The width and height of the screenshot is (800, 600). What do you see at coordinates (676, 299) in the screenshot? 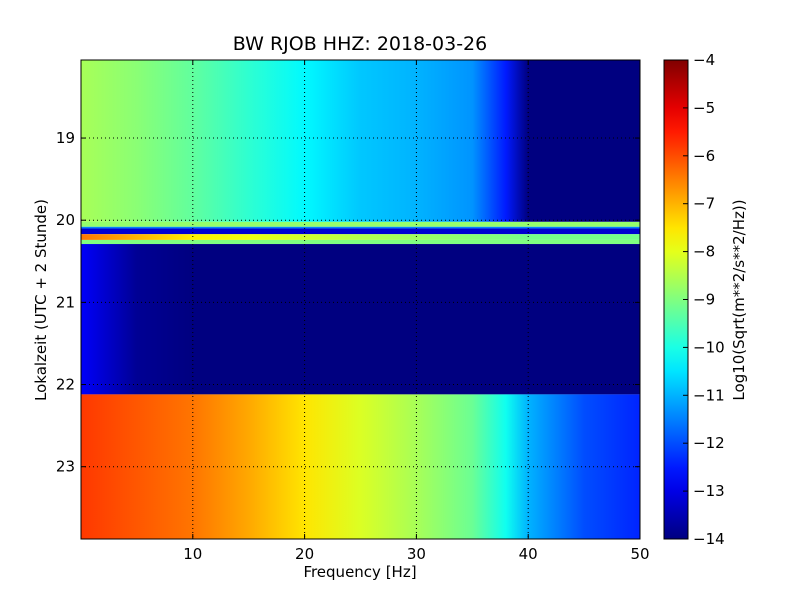
I see `colorbar` at bounding box center [676, 299].